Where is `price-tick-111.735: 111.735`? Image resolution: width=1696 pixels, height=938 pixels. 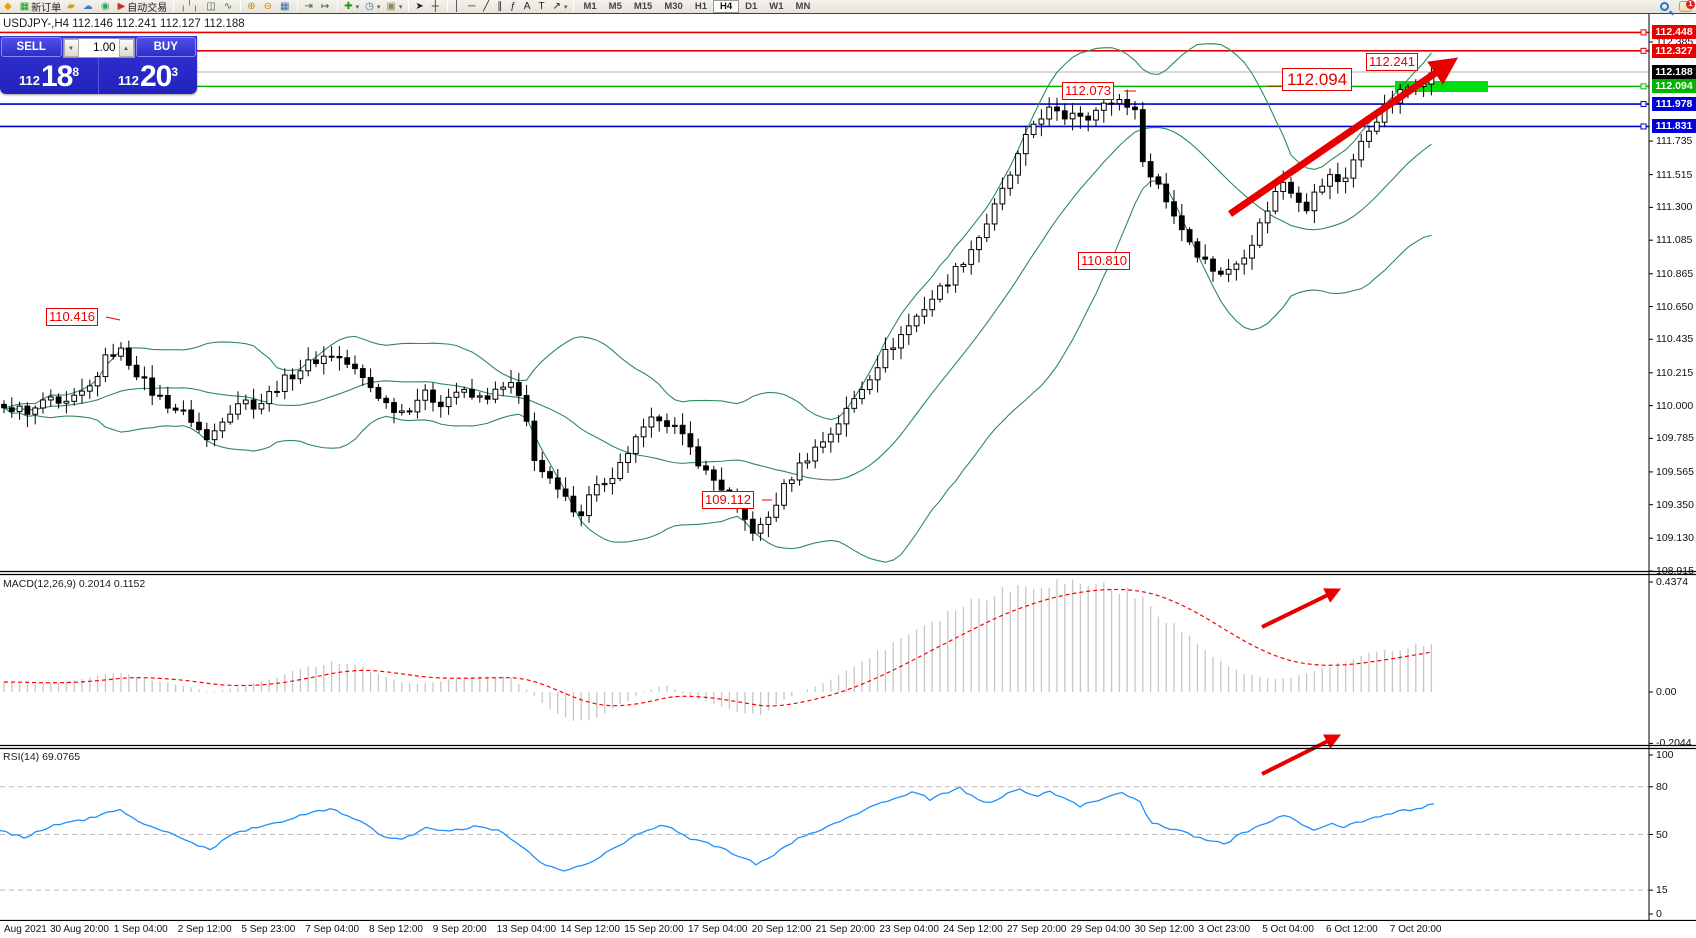
price-tick-111.735: 111.735 is located at coordinates (1674, 141).